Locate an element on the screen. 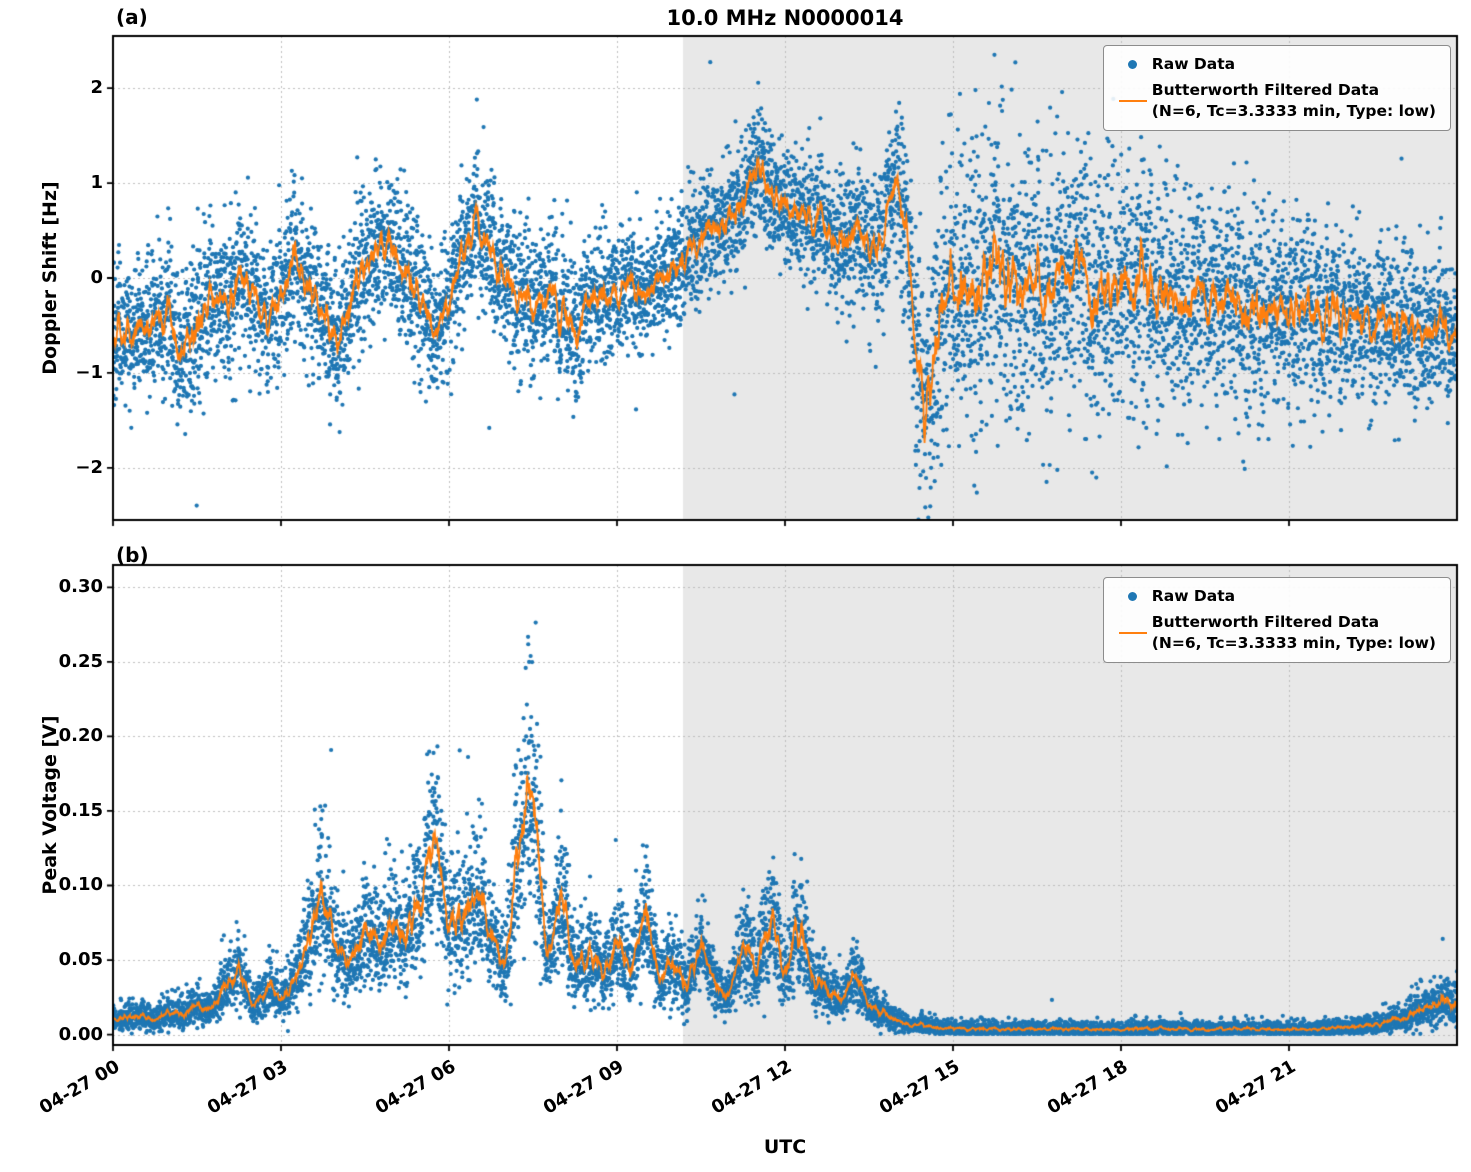 The width and height of the screenshot is (1471, 1172). panel-a-tag: (a) is located at coordinates (132, 17).